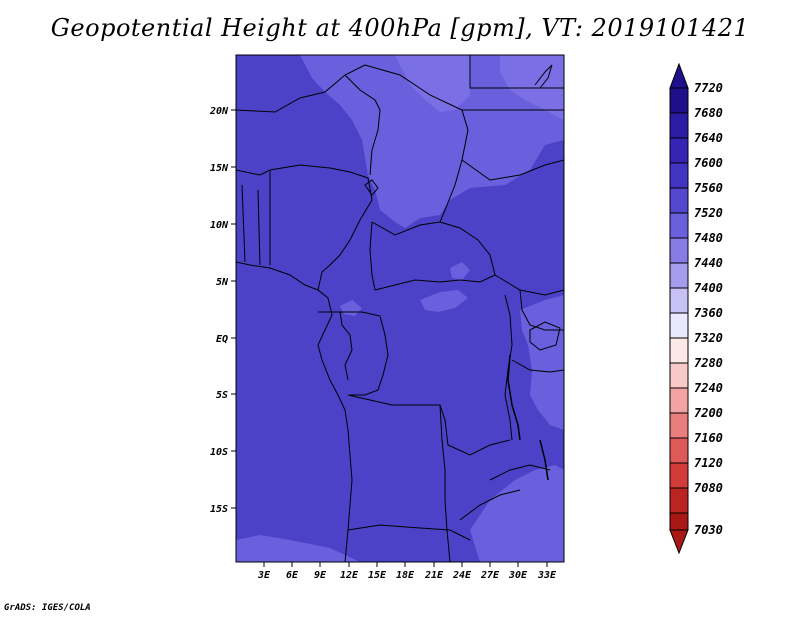  What do you see at coordinates (520, 472) in the screenshot?
I see `border-zambia-mozambique` at bounding box center [520, 472].